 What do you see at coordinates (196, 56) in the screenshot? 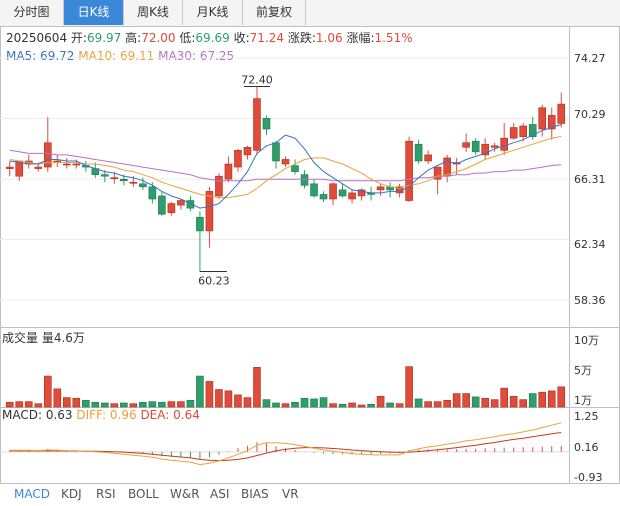
I see `ma30-label: MA30: 67.25` at bounding box center [196, 56].